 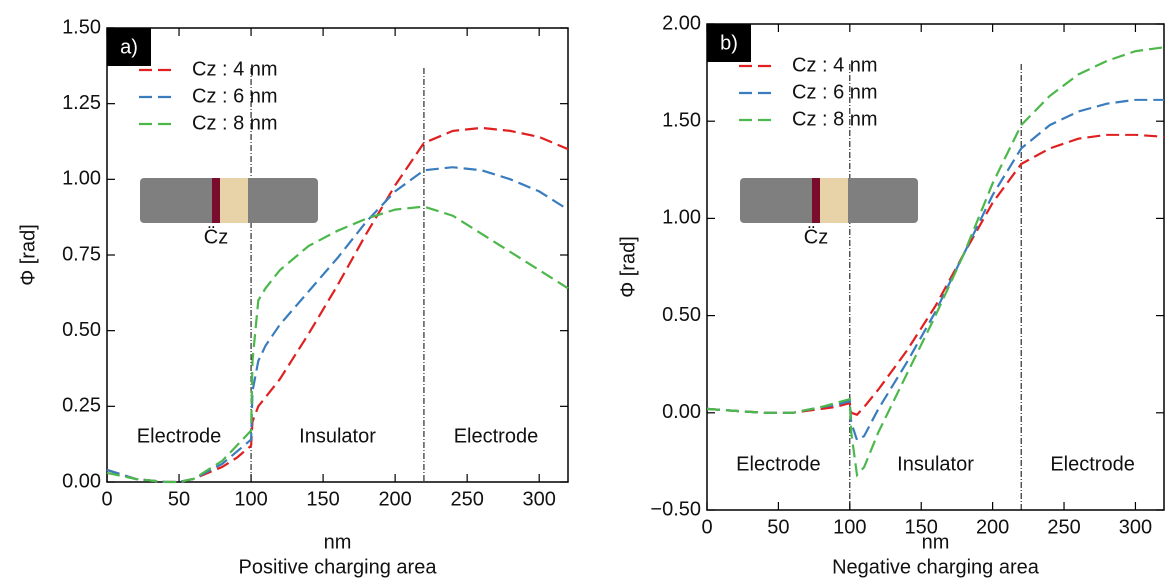 What do you see at coordinates (338, 567) in the screenshot?
I see `subtitle: Positive charging area` at bounding box center [338, 567].